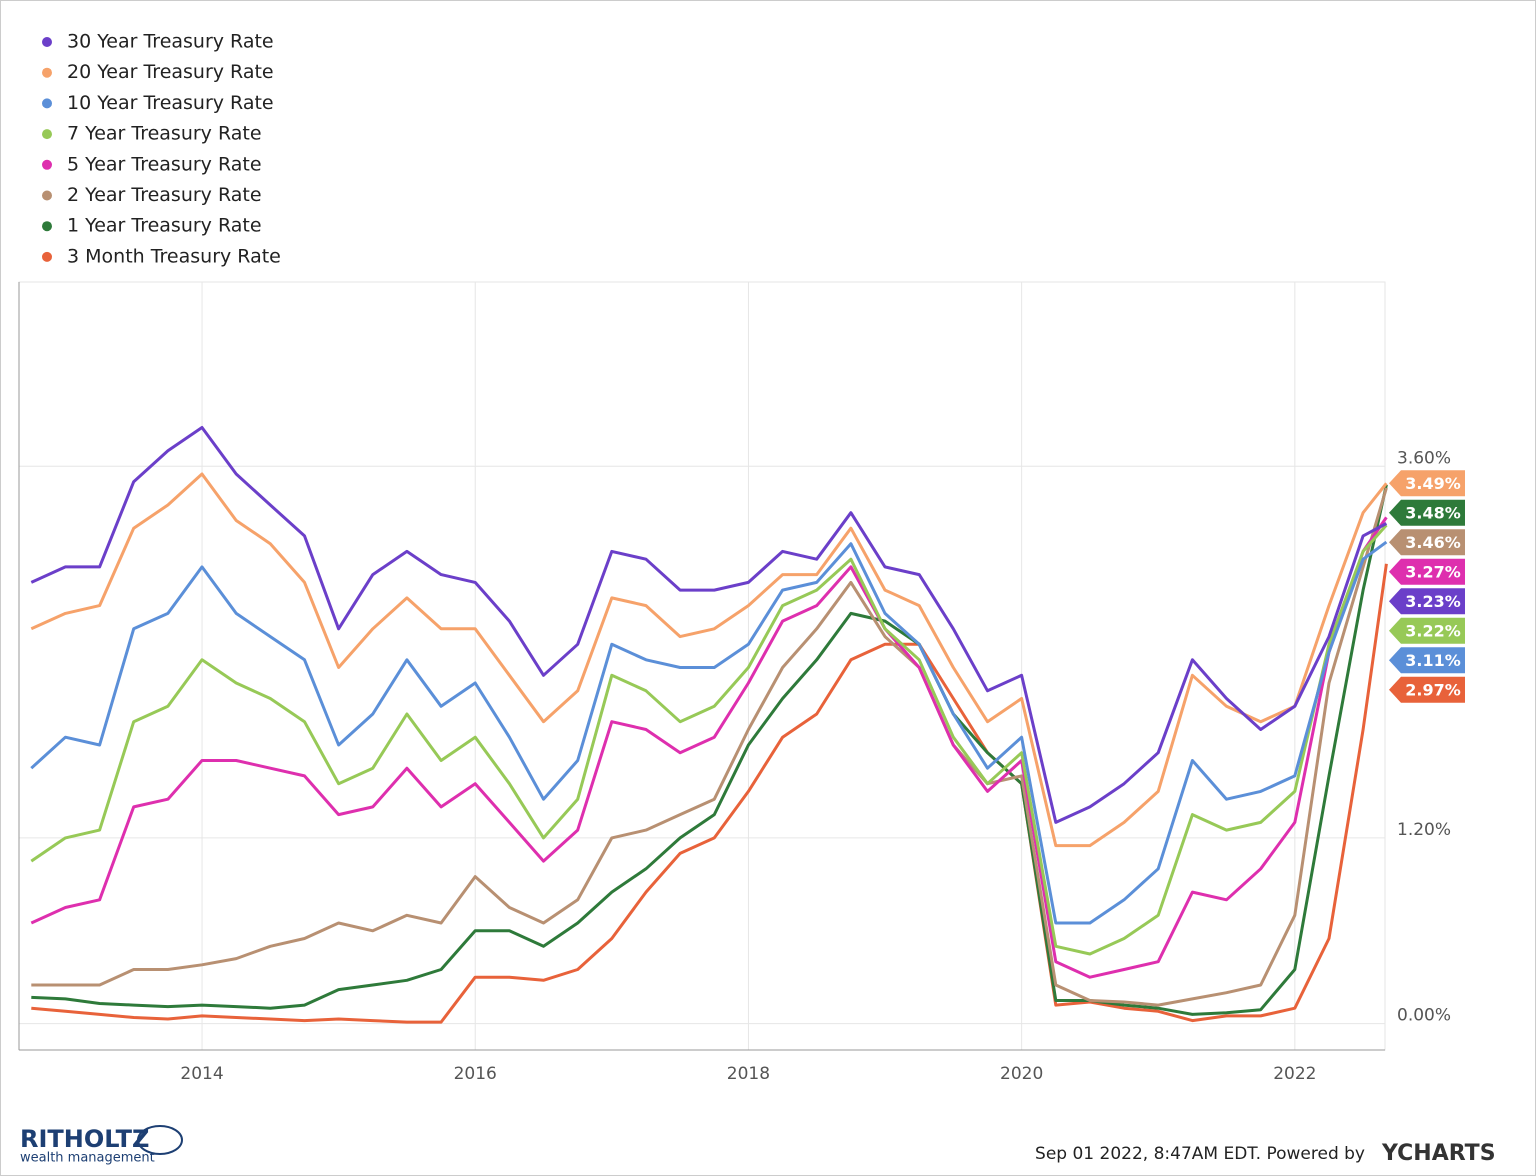  I want to click on end-label: 3.48%, so click(1427, 512).